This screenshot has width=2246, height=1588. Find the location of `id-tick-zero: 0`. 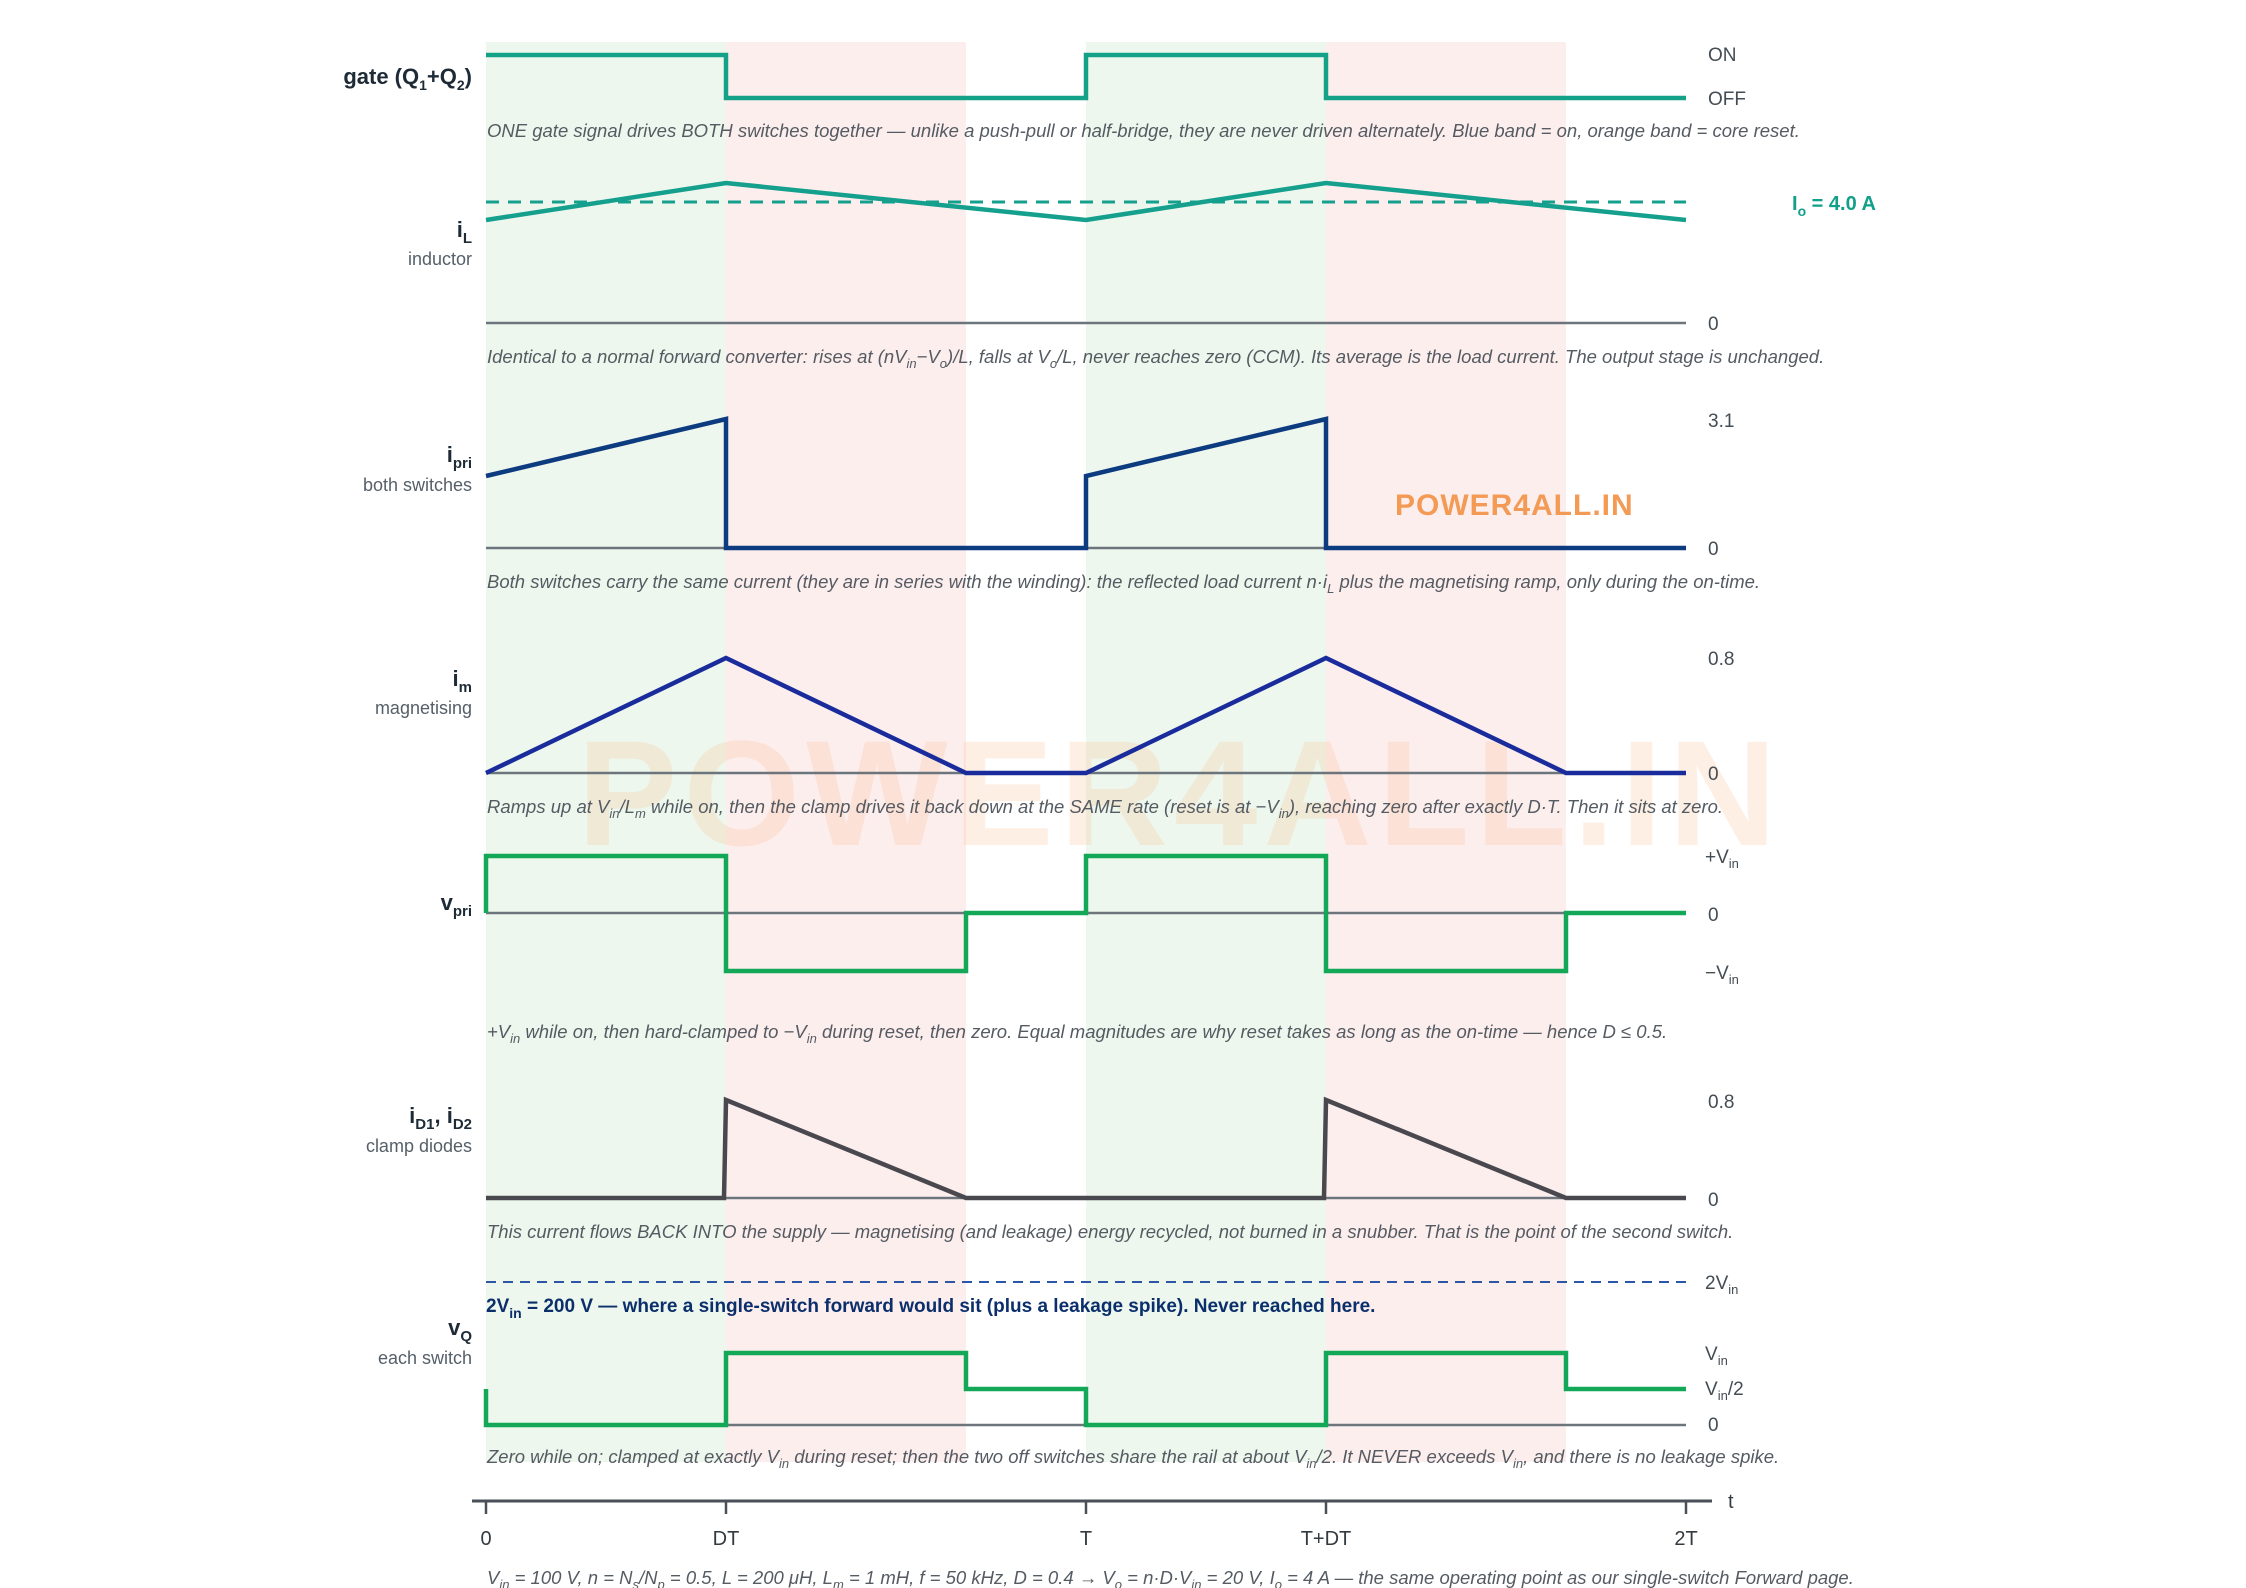

id-tick-zero: 0 is located at coordinates (1713, 1200).